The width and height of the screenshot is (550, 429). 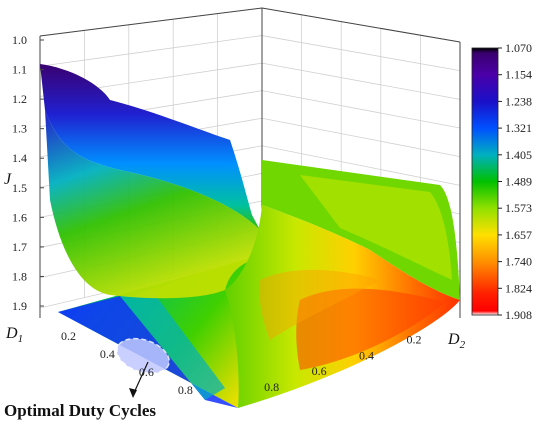 What do you see at coordinates (19, 158) in the screenshot?
I see `z-tick-label: 1.4` at bounding box center [19, 158].